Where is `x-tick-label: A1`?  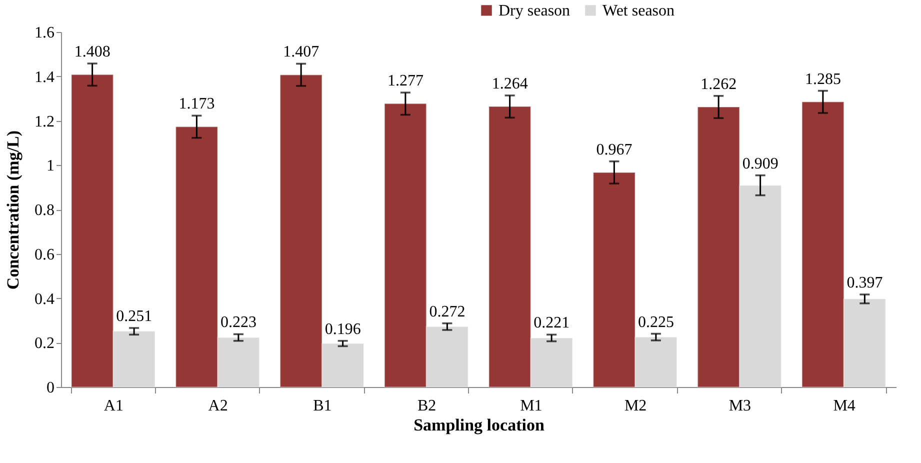 x-tick-label: A1 is located at coordinates (114, 406).